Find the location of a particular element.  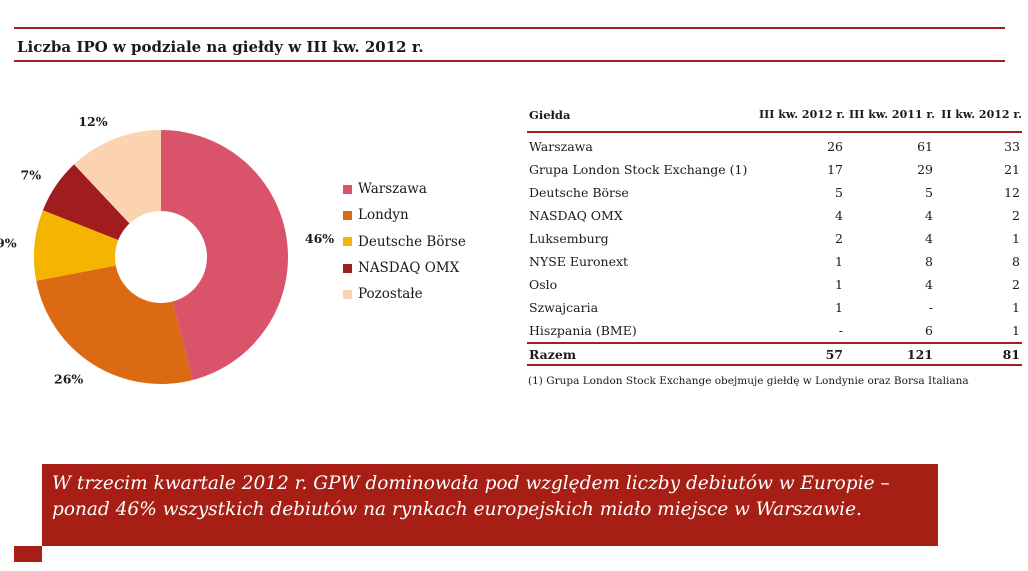

table-row: Szwajcaria 1 - 1 is located at coordinates (774, 307).